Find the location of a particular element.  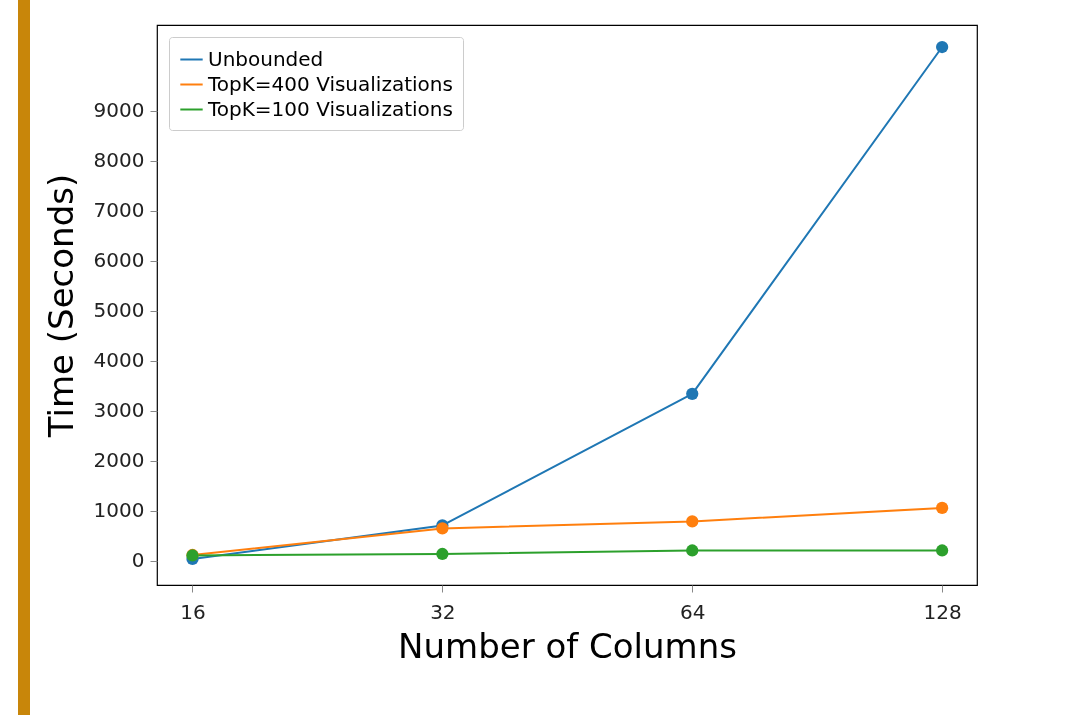

x-tick-label: 32 is located at coordinates (443, 611).